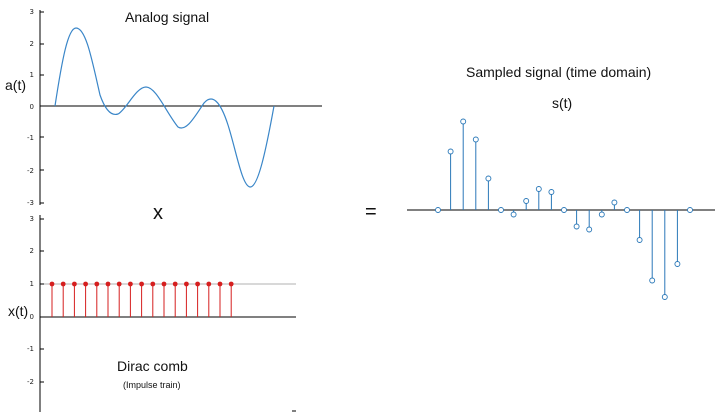 The width and height of the screenshot is (720, 419). Describe the element at coordinates (558, 72) in the screenshot. I see `sampled-title: Sampled signal (time domain)` at that location.